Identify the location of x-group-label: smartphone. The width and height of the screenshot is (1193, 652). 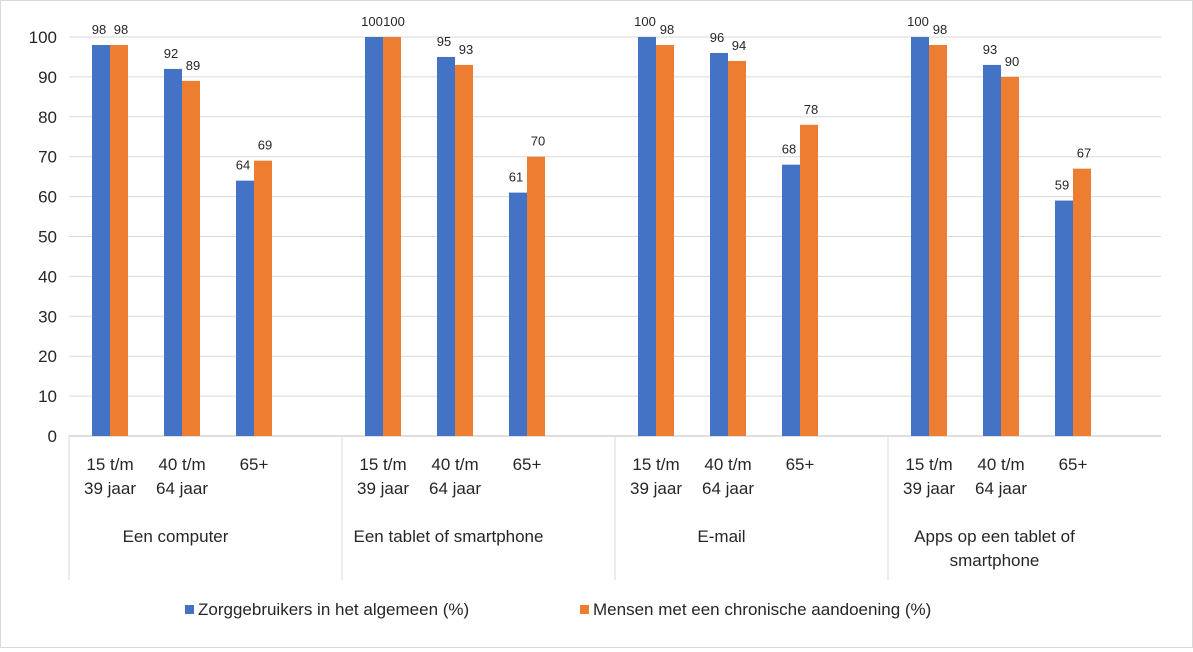
(995, 560).